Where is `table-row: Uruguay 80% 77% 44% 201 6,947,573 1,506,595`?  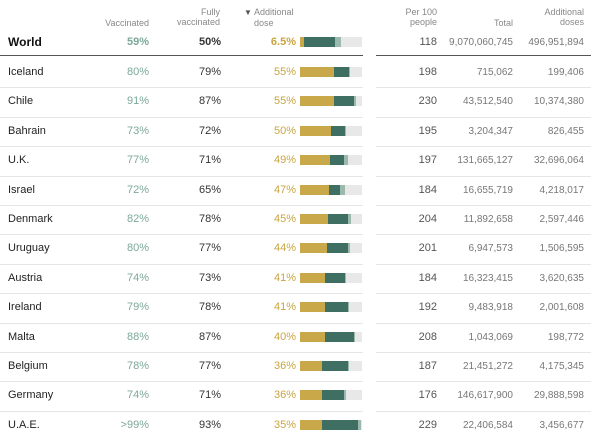
table-row: Uruguay 80% 77% 44% 201 6,947,573 1,506,595 is located at coordinates (299, 248).